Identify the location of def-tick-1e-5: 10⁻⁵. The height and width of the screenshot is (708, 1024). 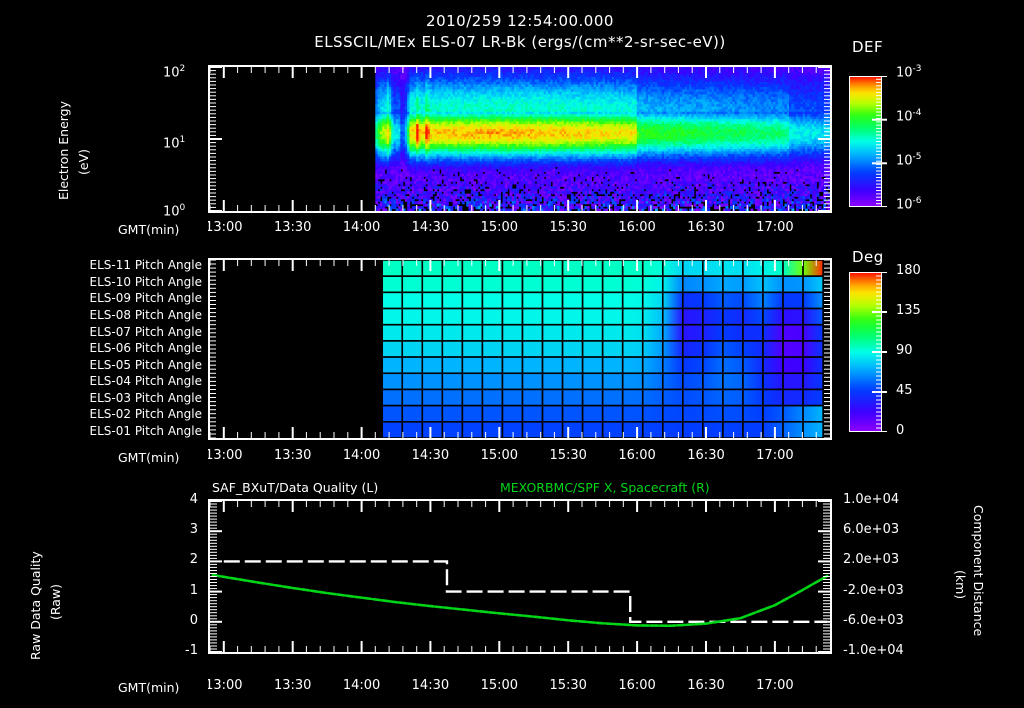
(909, 160).